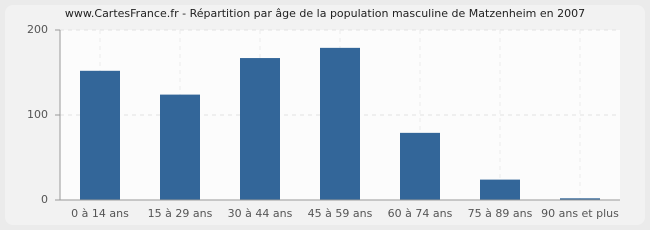 This screenshot has width=650, height=240. What do you see at coordinates (44, 199) in the screenshot?
I see `y-tick-label: 0` at bounding box center [44, 199].